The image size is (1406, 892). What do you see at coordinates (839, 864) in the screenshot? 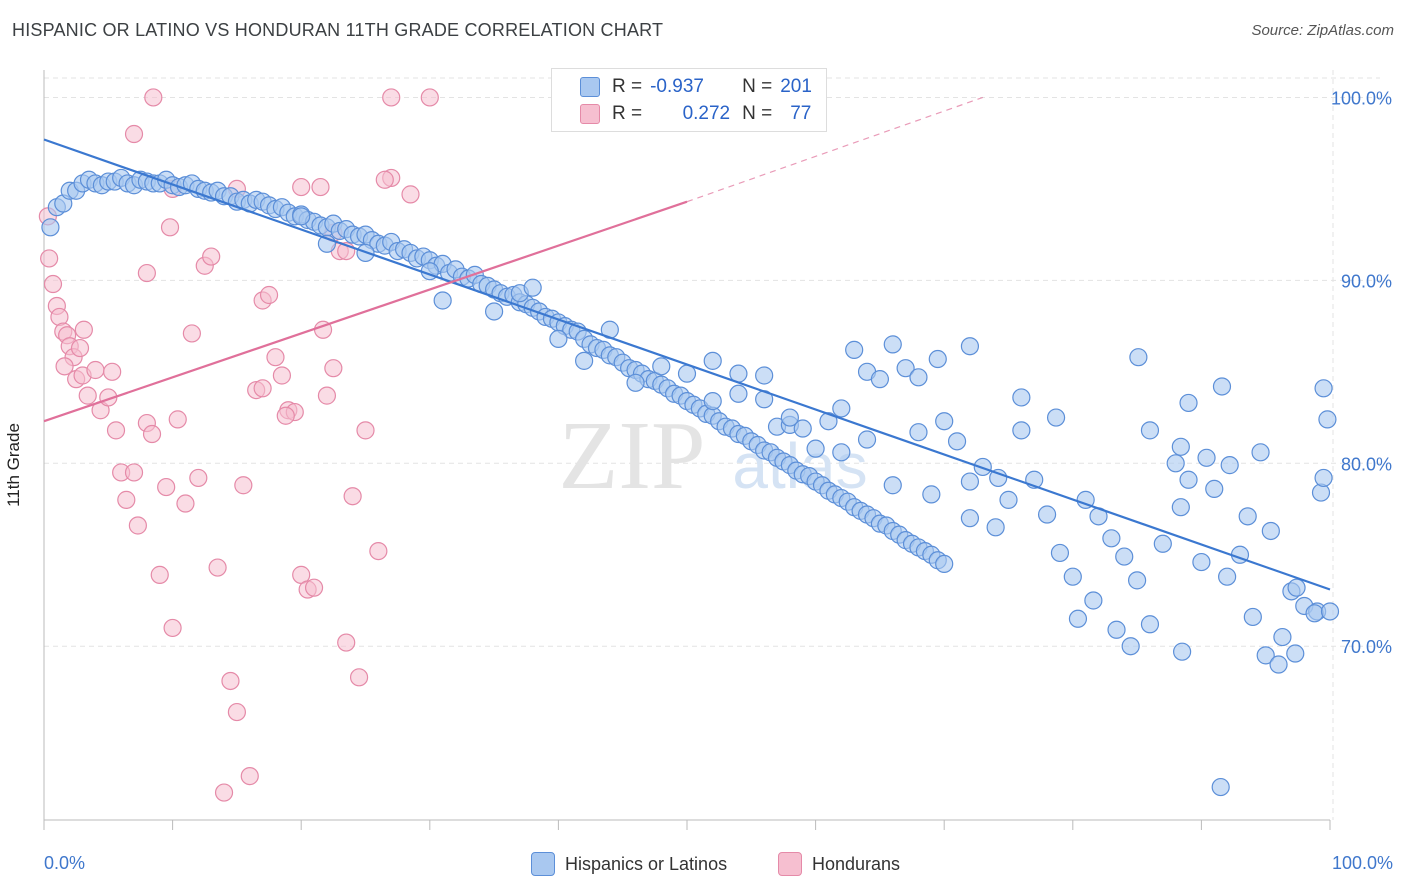
I see `legend-item-hondurans: Hondurans` at bounding box center [839, 864].